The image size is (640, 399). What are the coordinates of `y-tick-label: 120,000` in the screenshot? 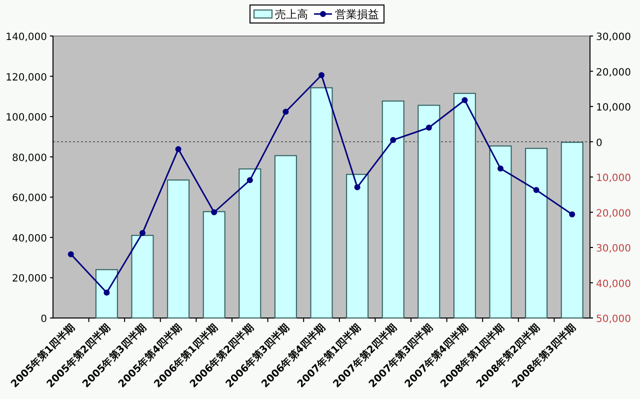 It's located at (26, 78).